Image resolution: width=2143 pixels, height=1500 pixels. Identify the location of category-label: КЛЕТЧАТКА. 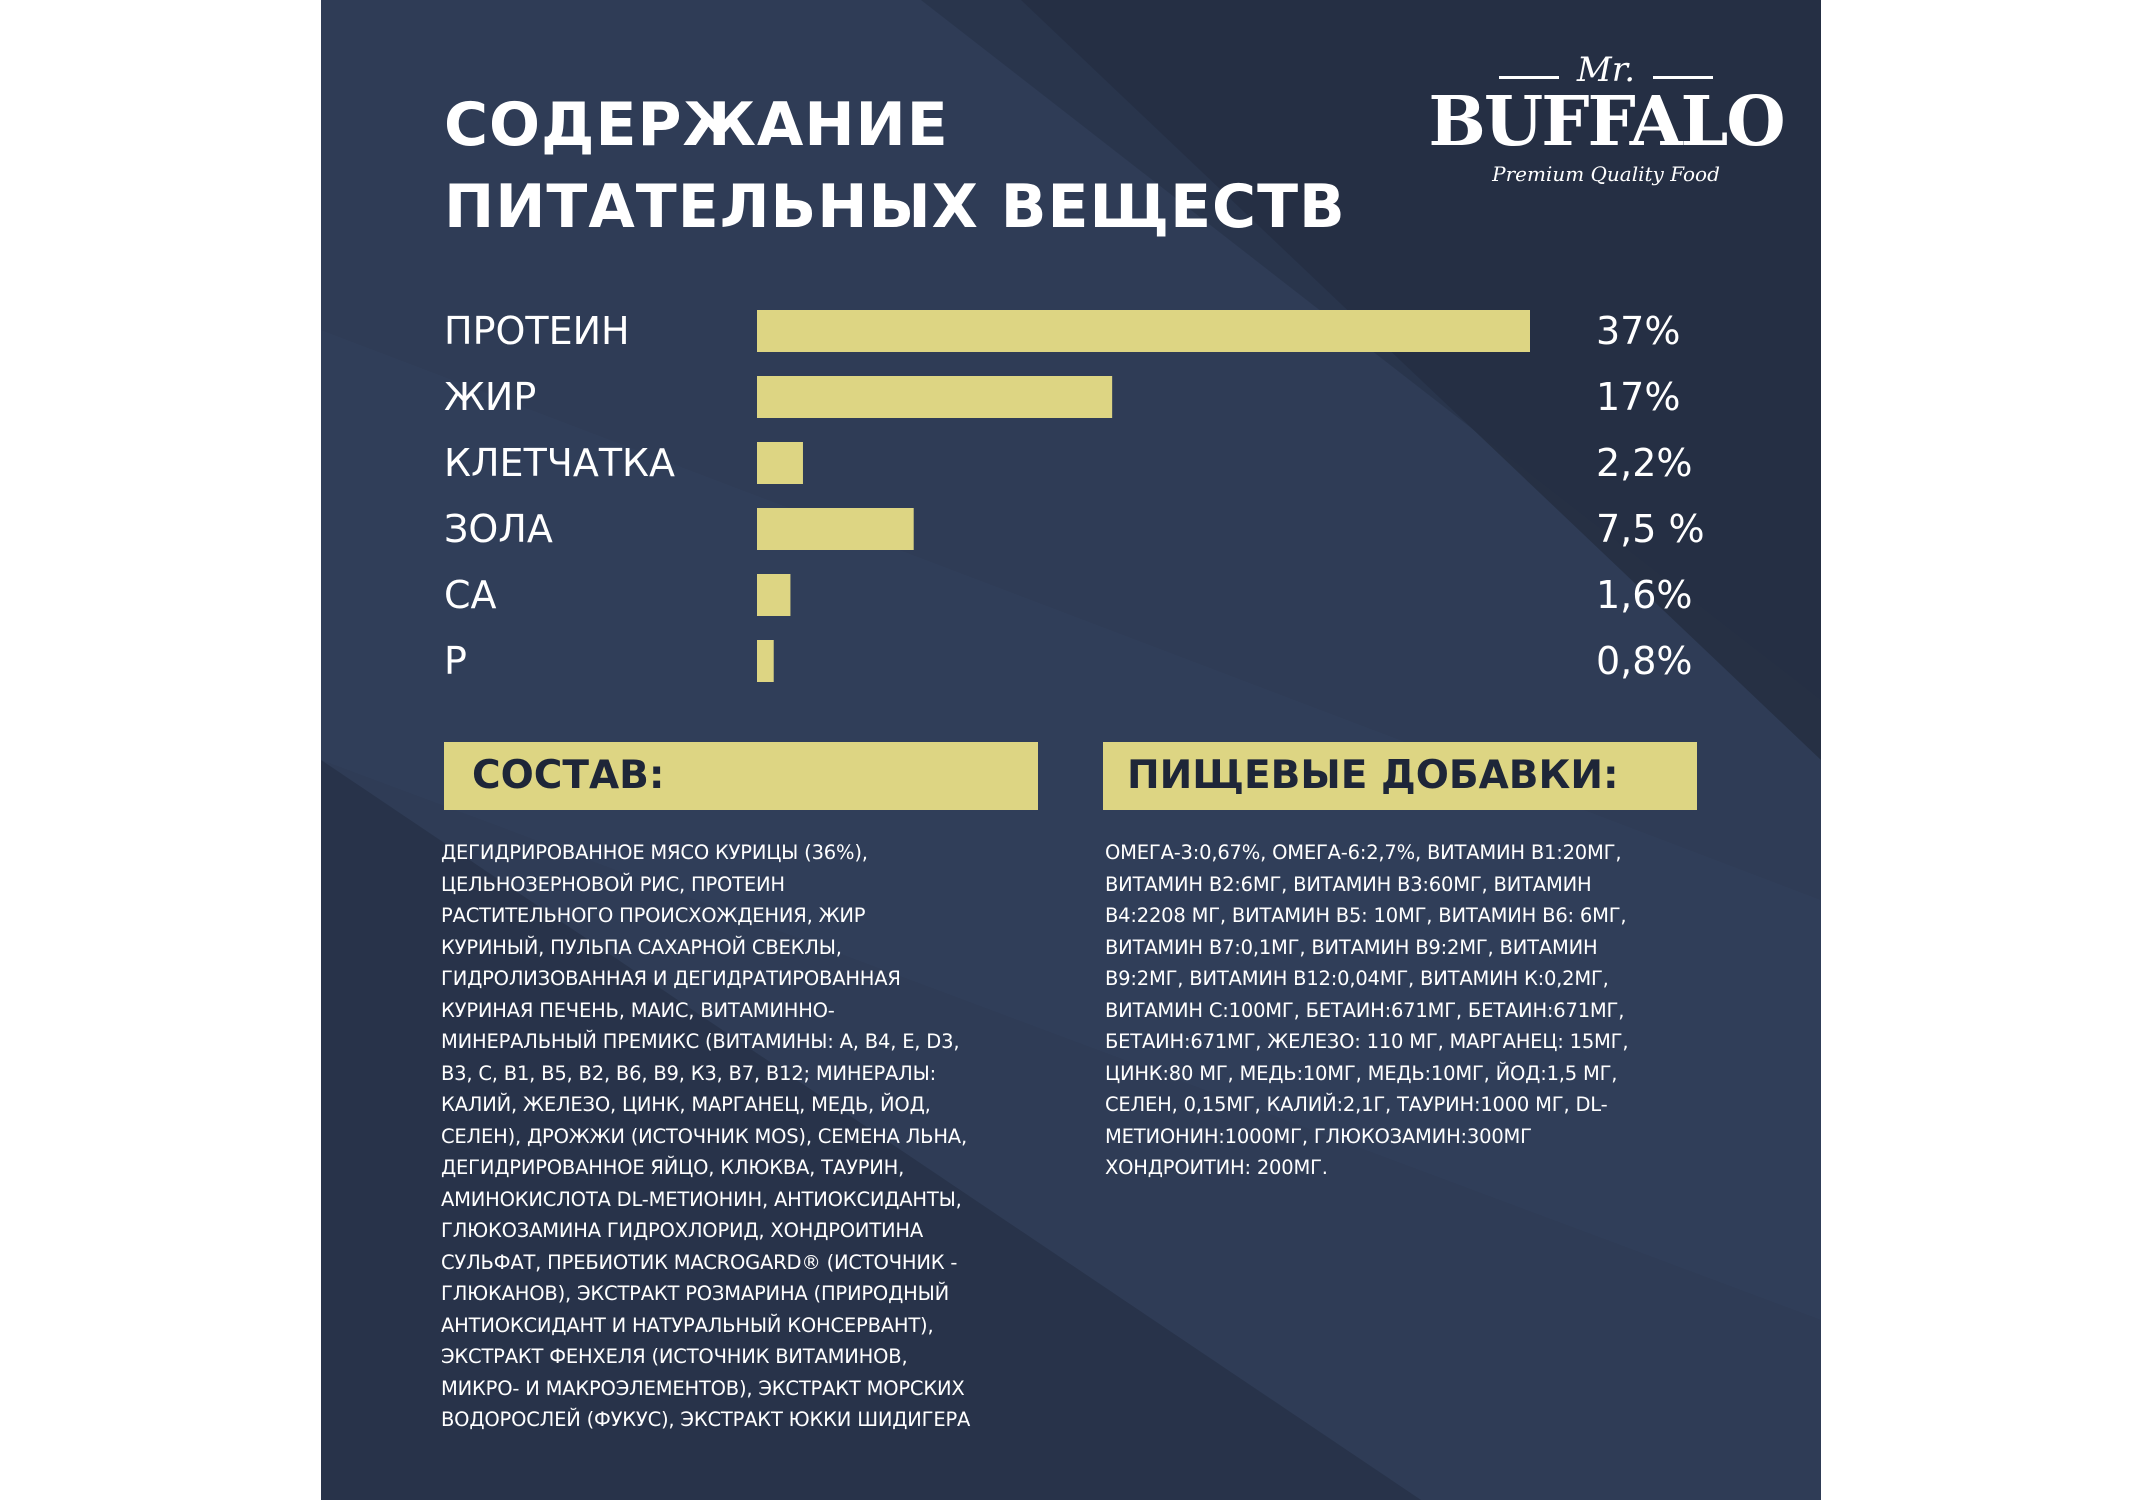
(559, 463).